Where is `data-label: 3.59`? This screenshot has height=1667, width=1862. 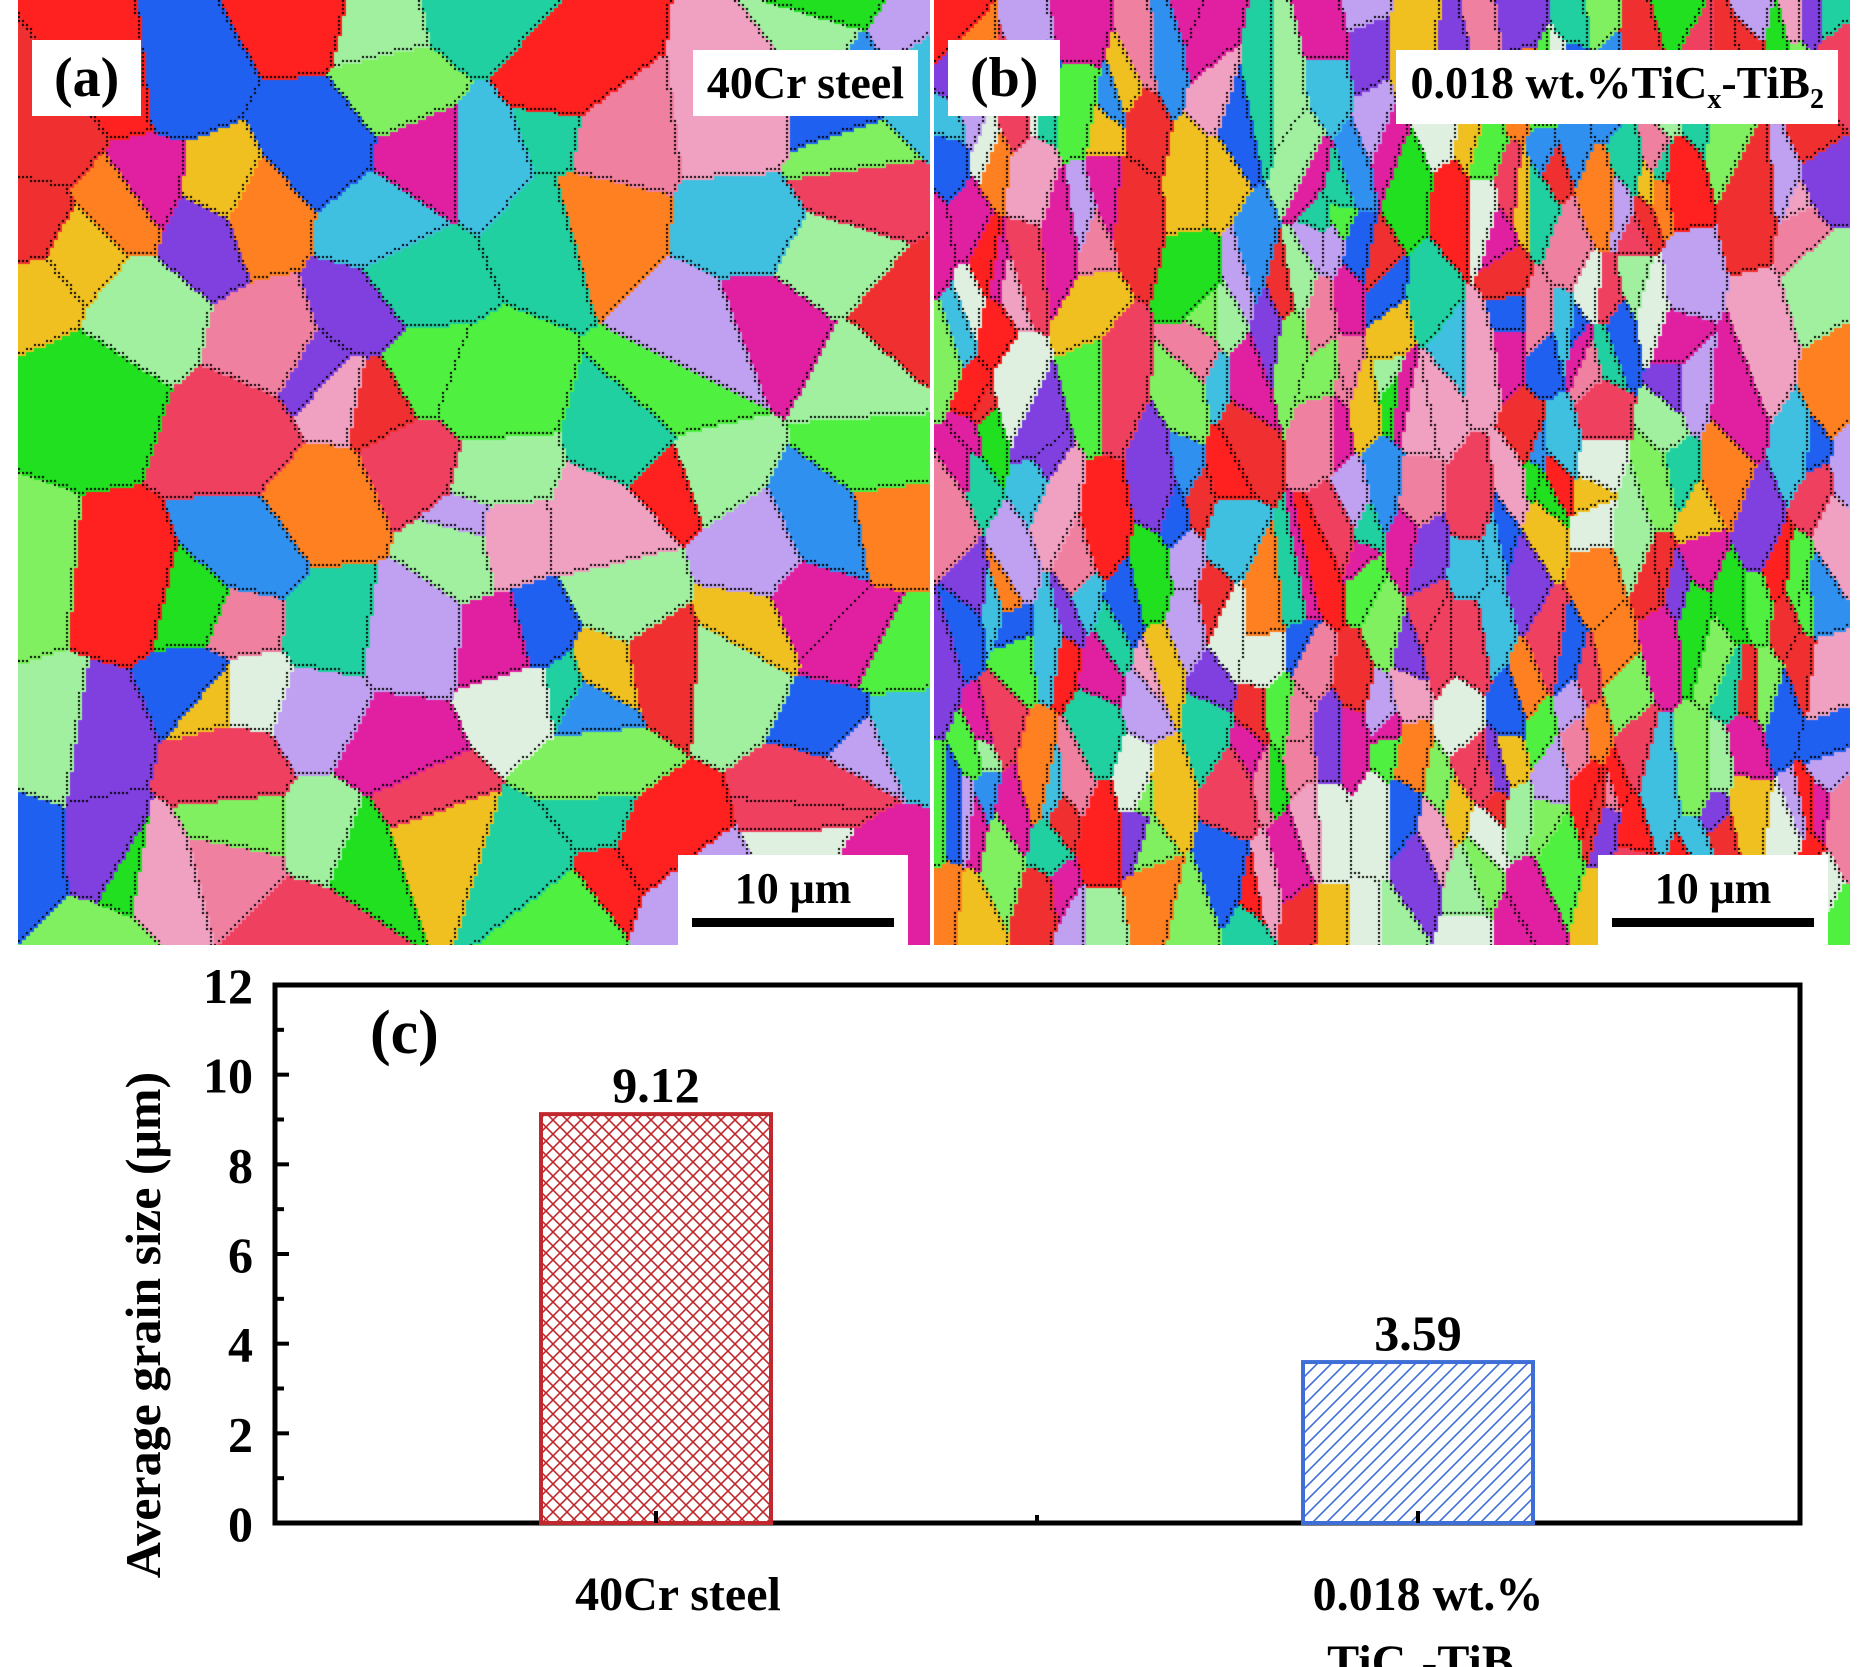
data-label: 3.59 is located at coordinates (1418, 1333).